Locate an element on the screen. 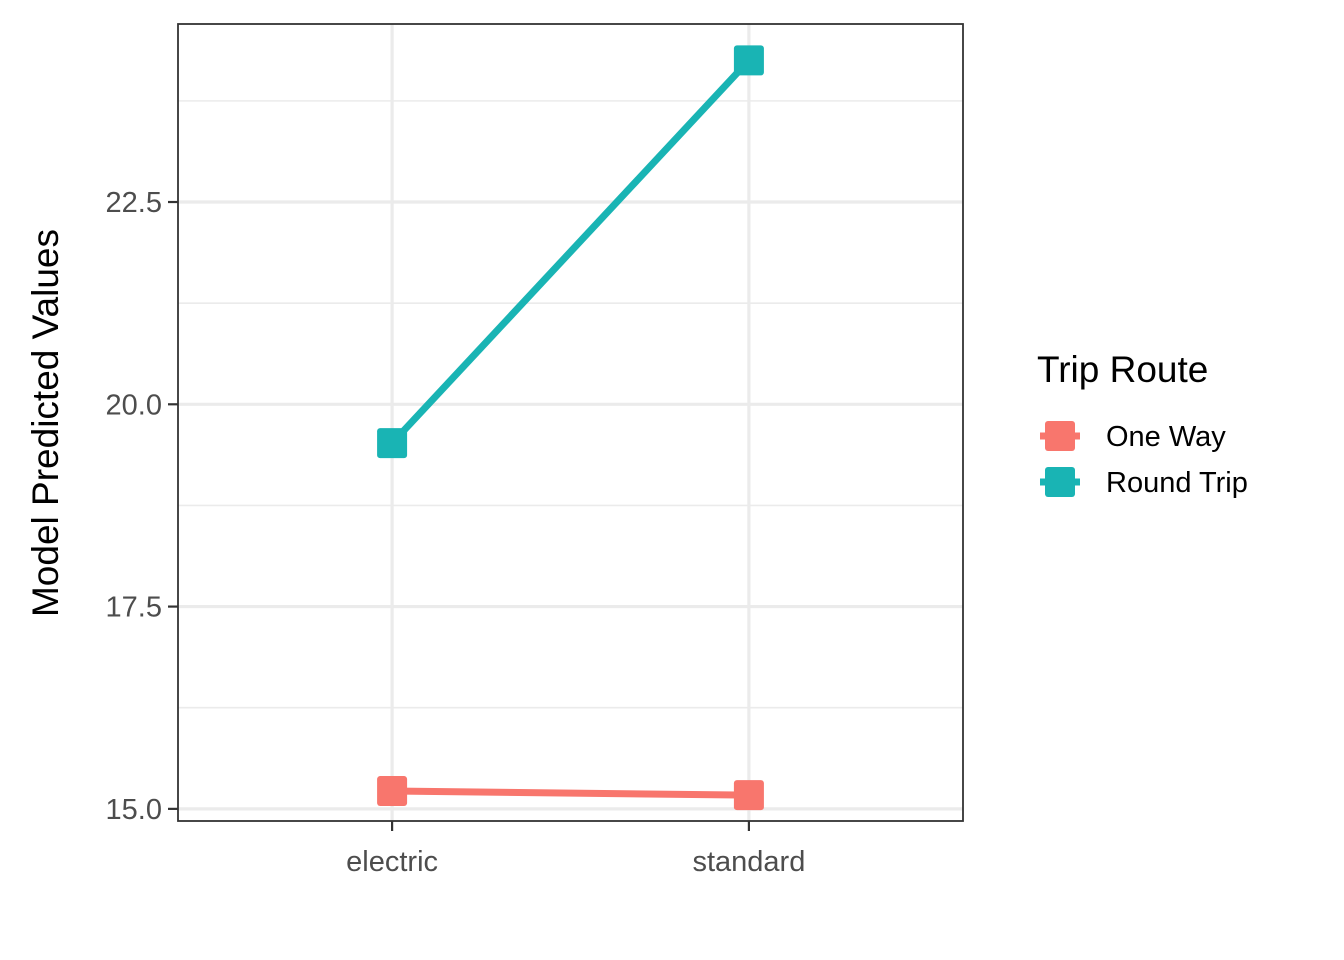  y-axis: 15.0 17.5 20.0 22.5 is located at coordinates (142, 506).